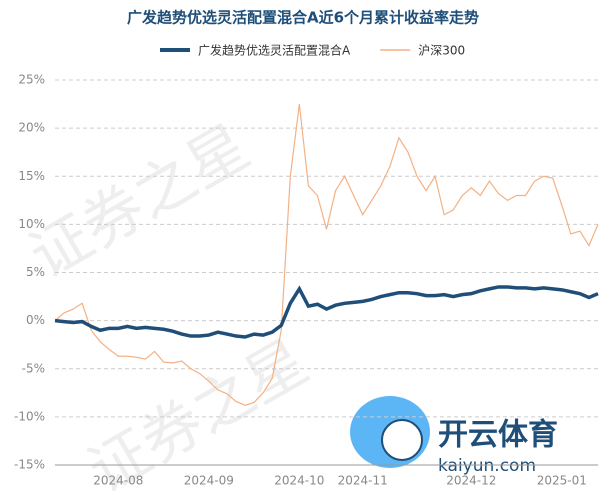  What do you see at coordinates (29, 465) in the screenshot?
I see `y-tick-label: -15%` at bounding box center [29, 465].